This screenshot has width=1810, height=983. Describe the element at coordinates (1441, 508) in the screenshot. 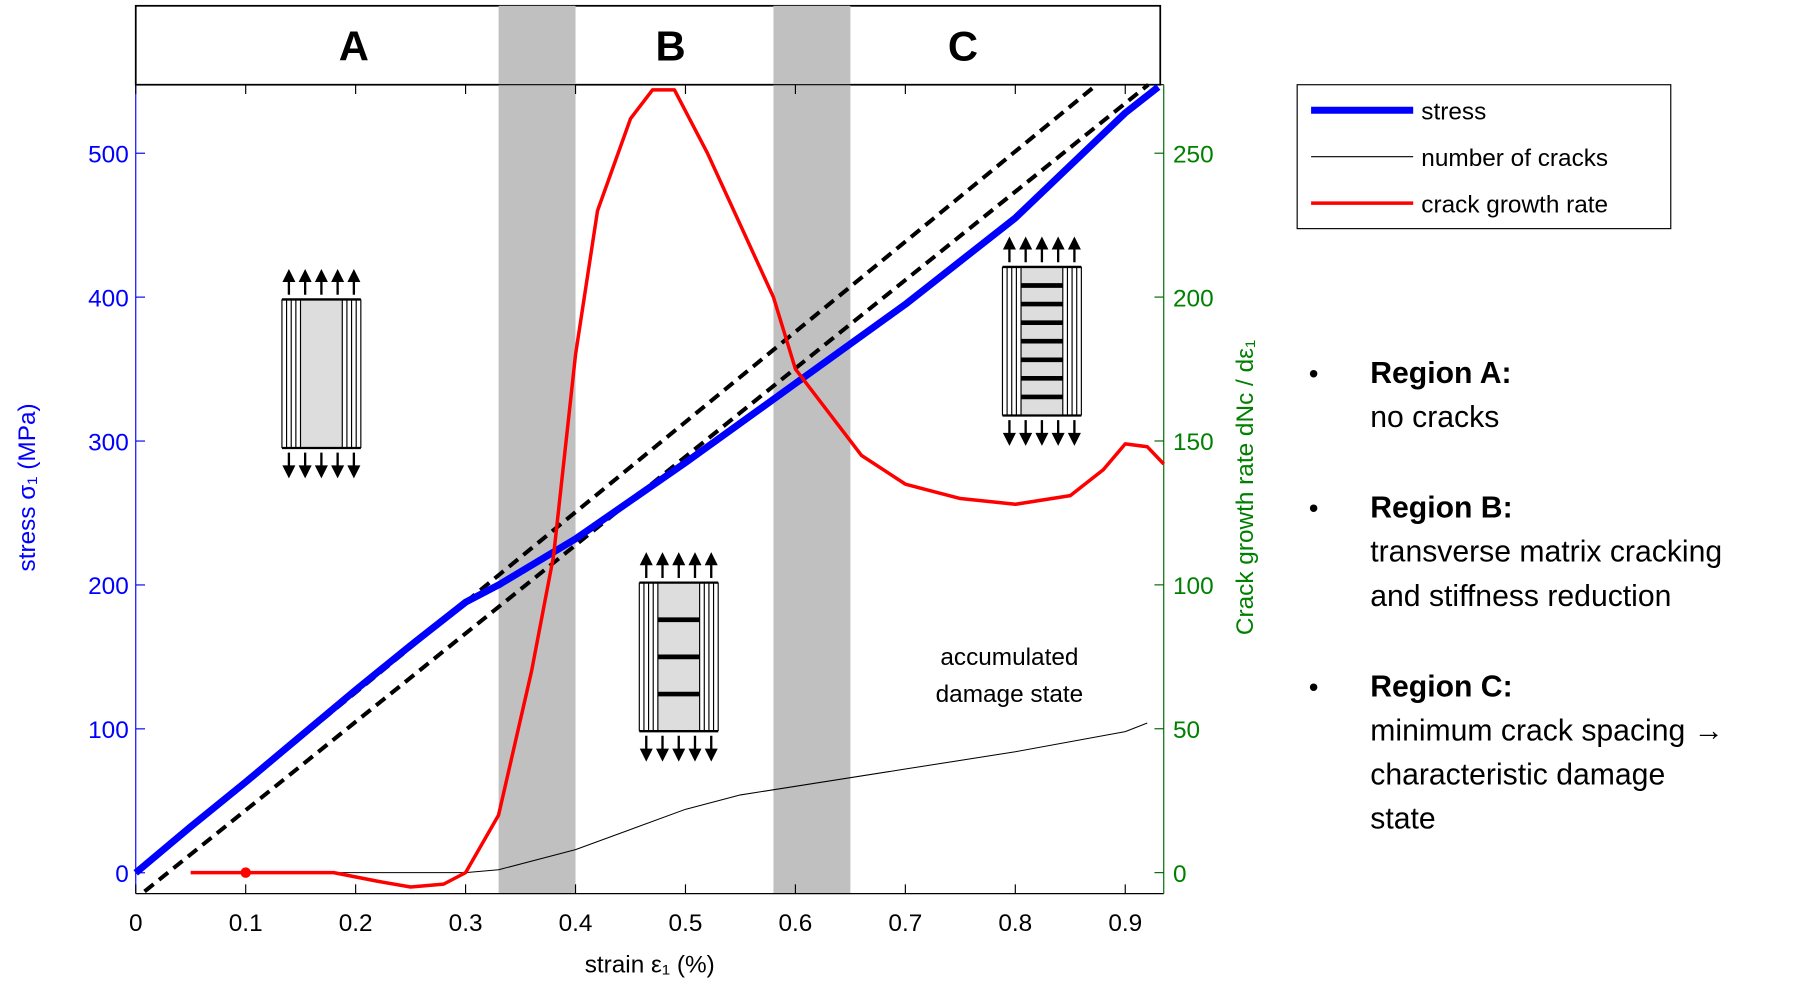

I see `bullet-title: Region B:` at that location.